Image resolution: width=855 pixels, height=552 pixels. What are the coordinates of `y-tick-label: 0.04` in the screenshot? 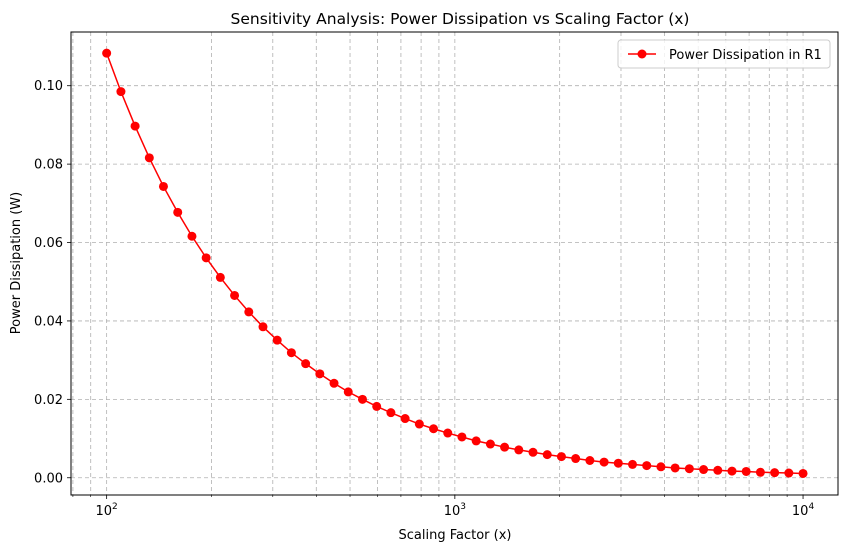 It's located at (48, 321).